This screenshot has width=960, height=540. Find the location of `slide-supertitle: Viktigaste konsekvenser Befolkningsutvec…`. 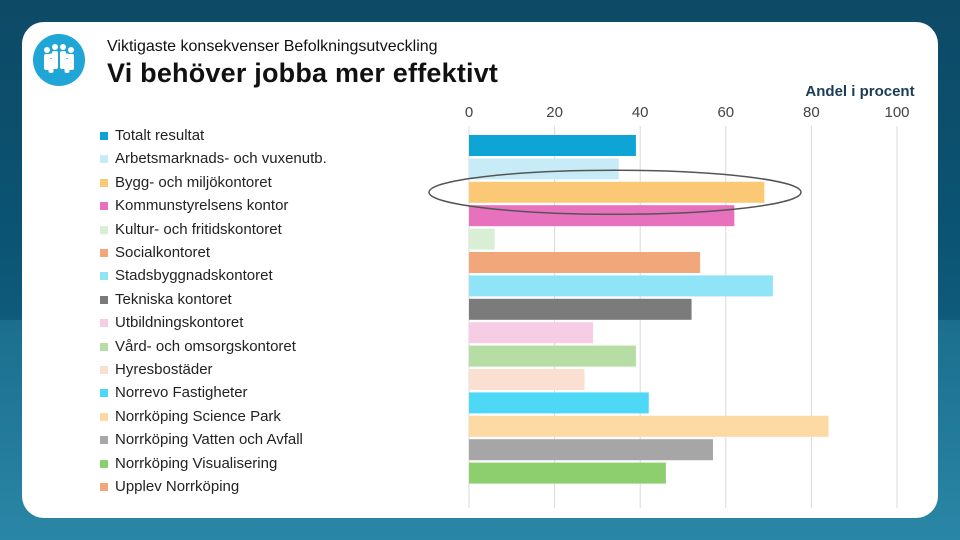

slide-supertitle: Viktigaste konsekvenser Befolkningsutvec… is located at coordinates (272, 46).